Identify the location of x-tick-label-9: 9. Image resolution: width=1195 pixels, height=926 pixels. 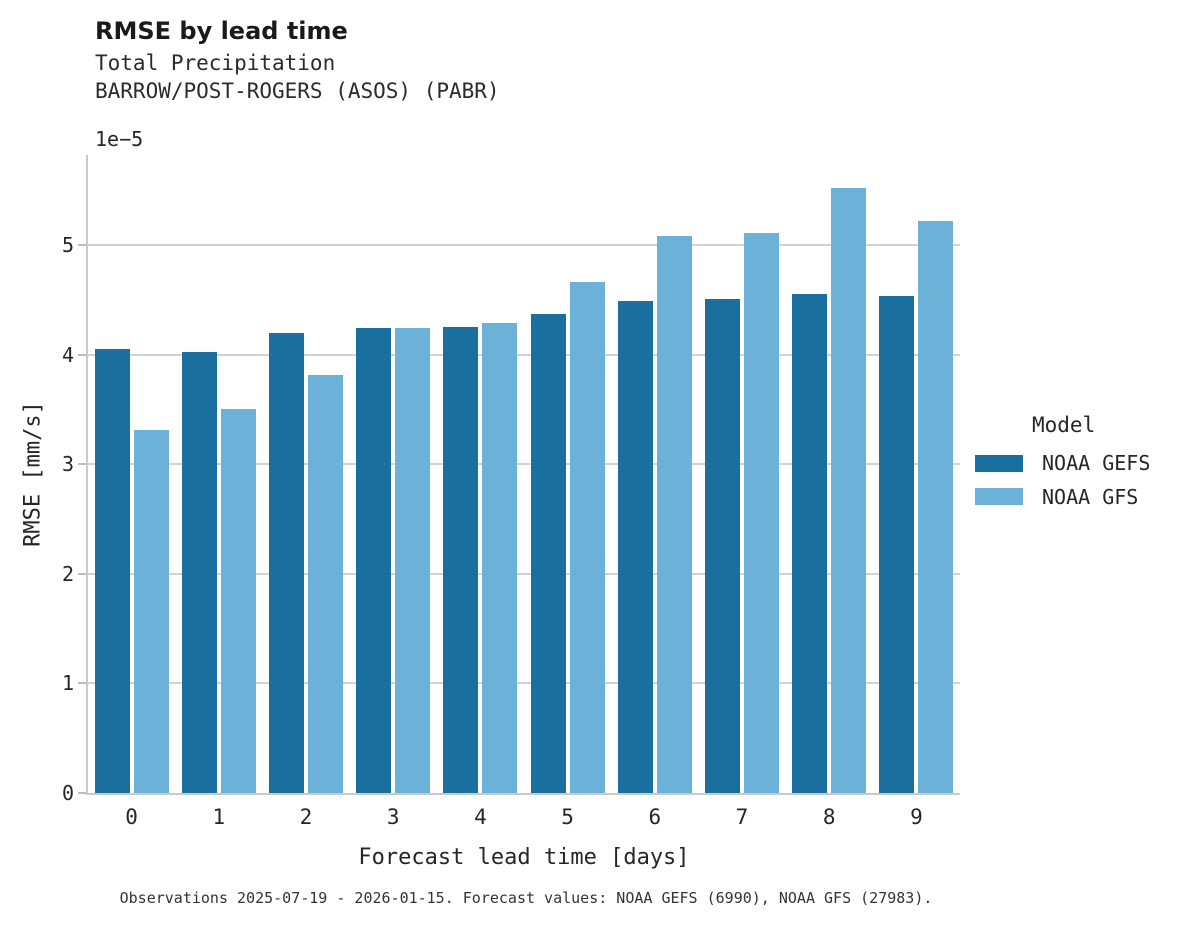
(916, 817).